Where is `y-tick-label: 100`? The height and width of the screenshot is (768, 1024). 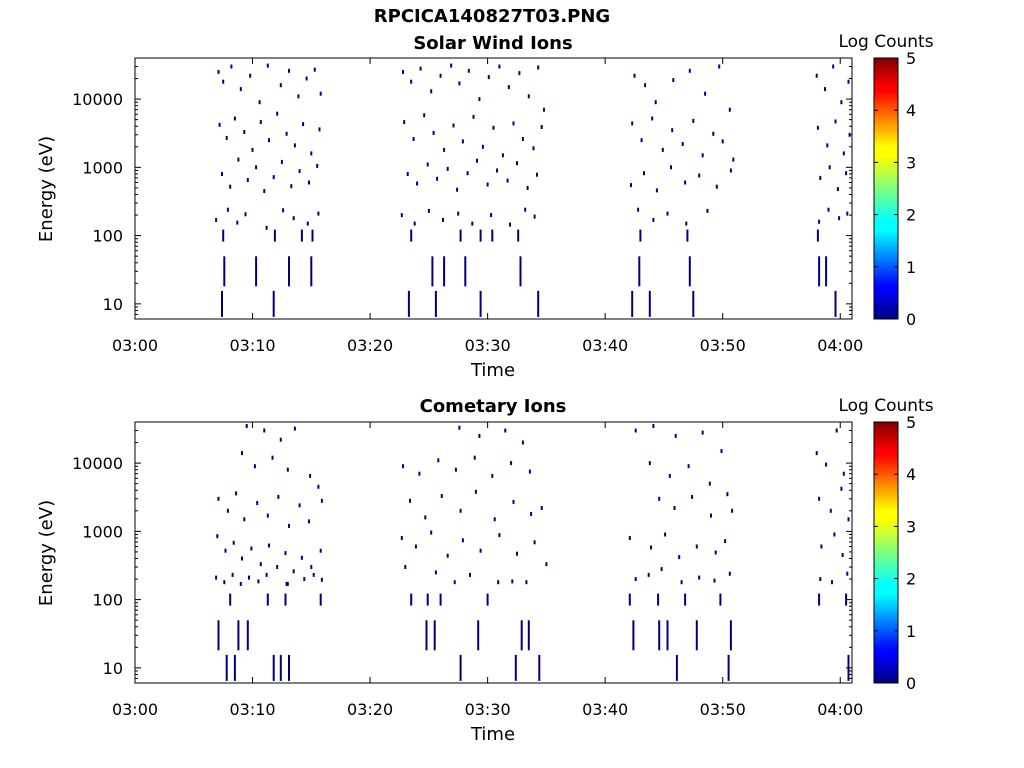
y-tick-label: 100 is located at coordinates (107, 600).